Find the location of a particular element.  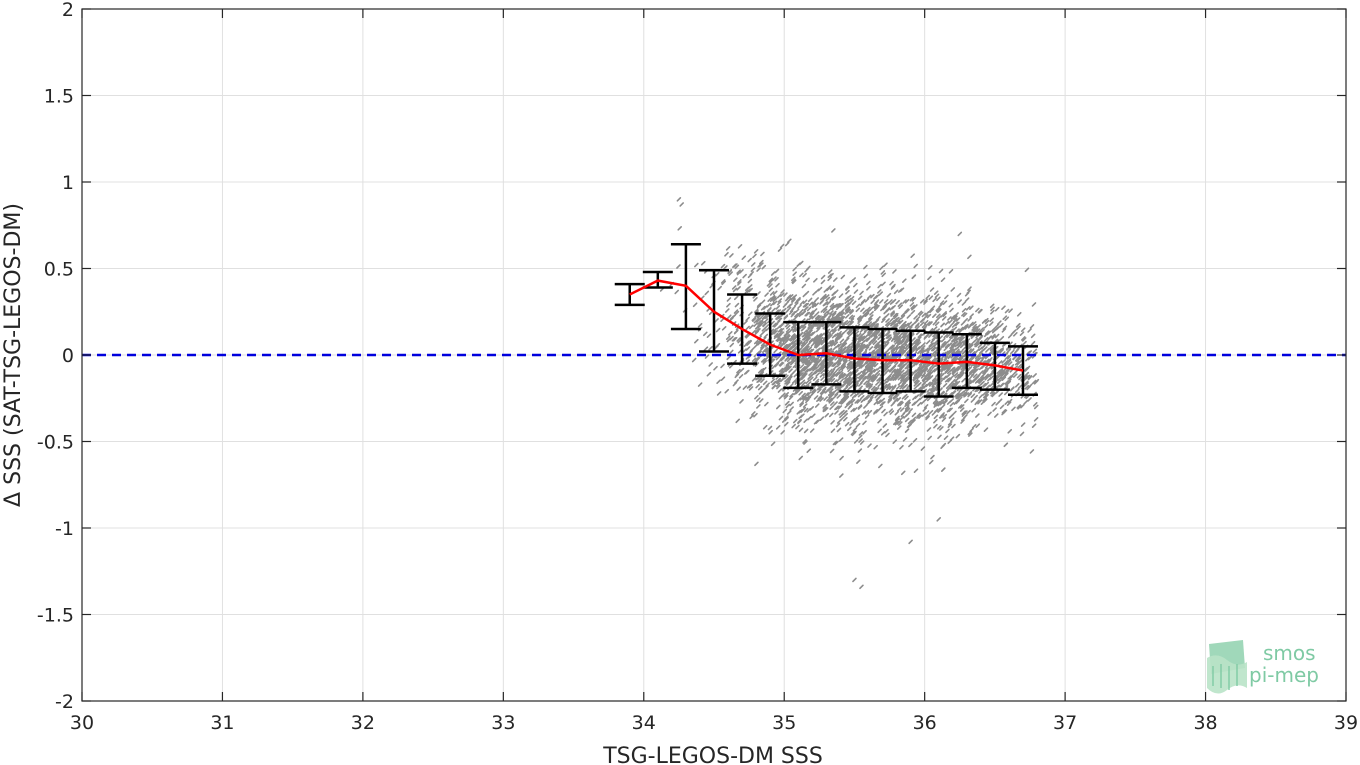

scatter-points is located at coordinates (849, 393).